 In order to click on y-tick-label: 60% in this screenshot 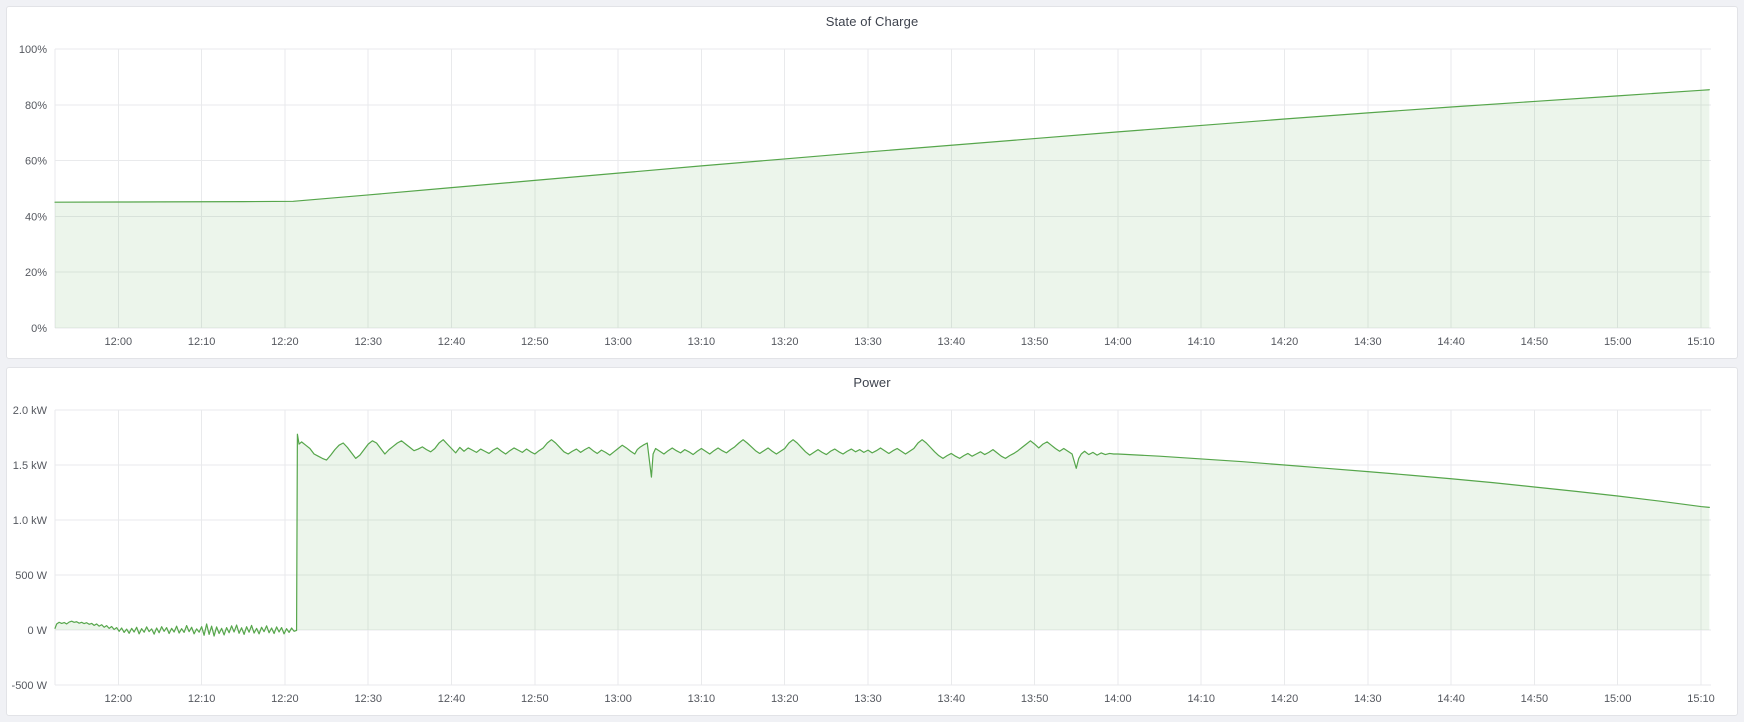, I will do `click(36, 162)`.